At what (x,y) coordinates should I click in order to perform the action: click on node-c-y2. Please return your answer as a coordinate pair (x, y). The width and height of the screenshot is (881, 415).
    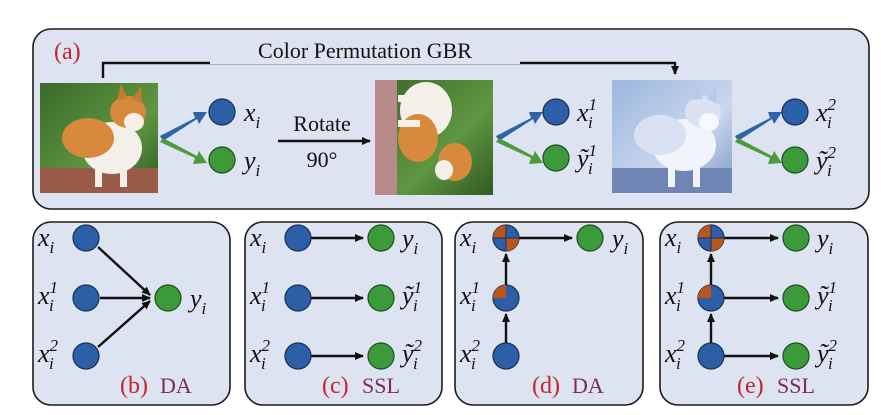
    Looking at the image, I should click on (381, 356).